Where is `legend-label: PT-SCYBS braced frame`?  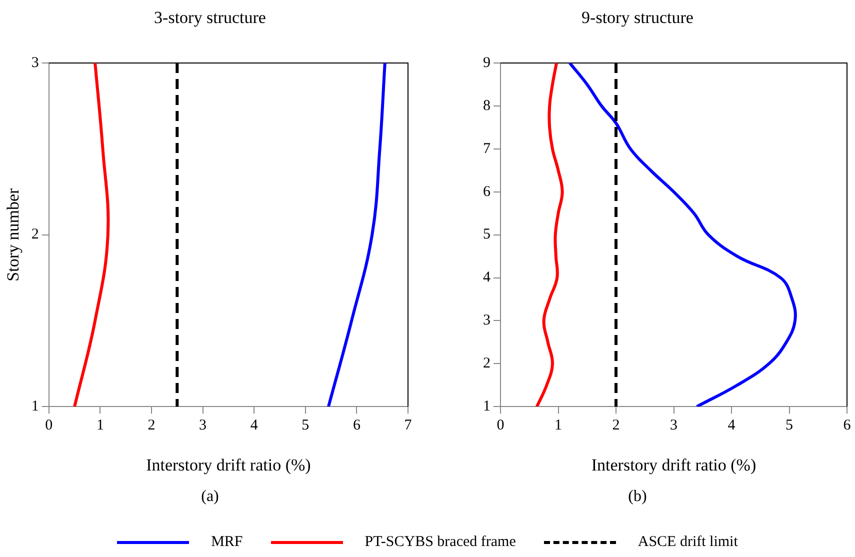 legend-label: PT-SCYBS braced frame is located at coordinates (440, 542).